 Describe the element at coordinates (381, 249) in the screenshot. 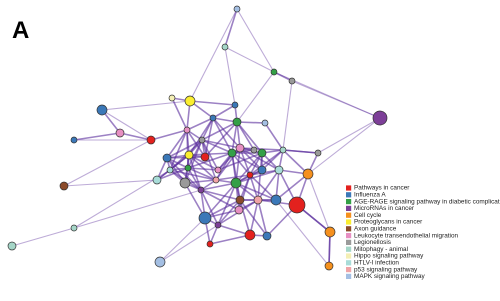

I see `legend-label: Mitophagy - animal` at that location.